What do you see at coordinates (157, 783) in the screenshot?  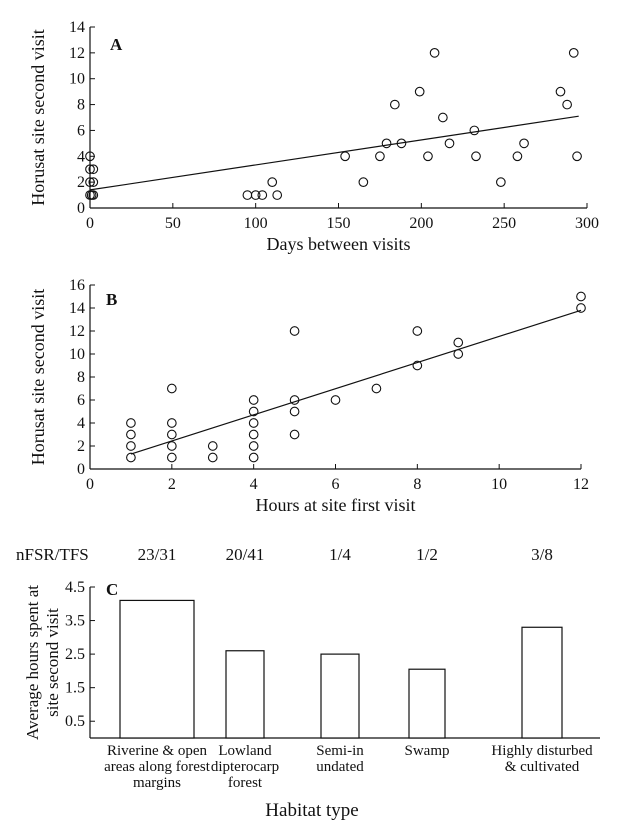 I see `category-label: margins` at bounding box center [157, 783].